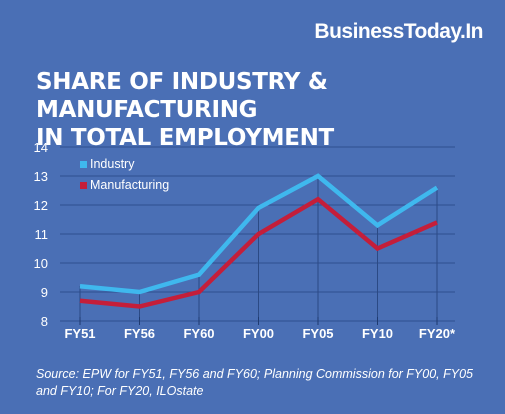  I want to click on x-tick-label-3: FY00, so click(258, 333).